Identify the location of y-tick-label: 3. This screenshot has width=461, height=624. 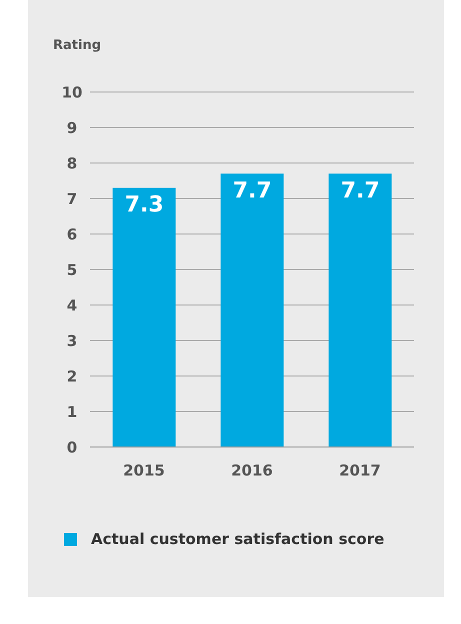
(72, 341).